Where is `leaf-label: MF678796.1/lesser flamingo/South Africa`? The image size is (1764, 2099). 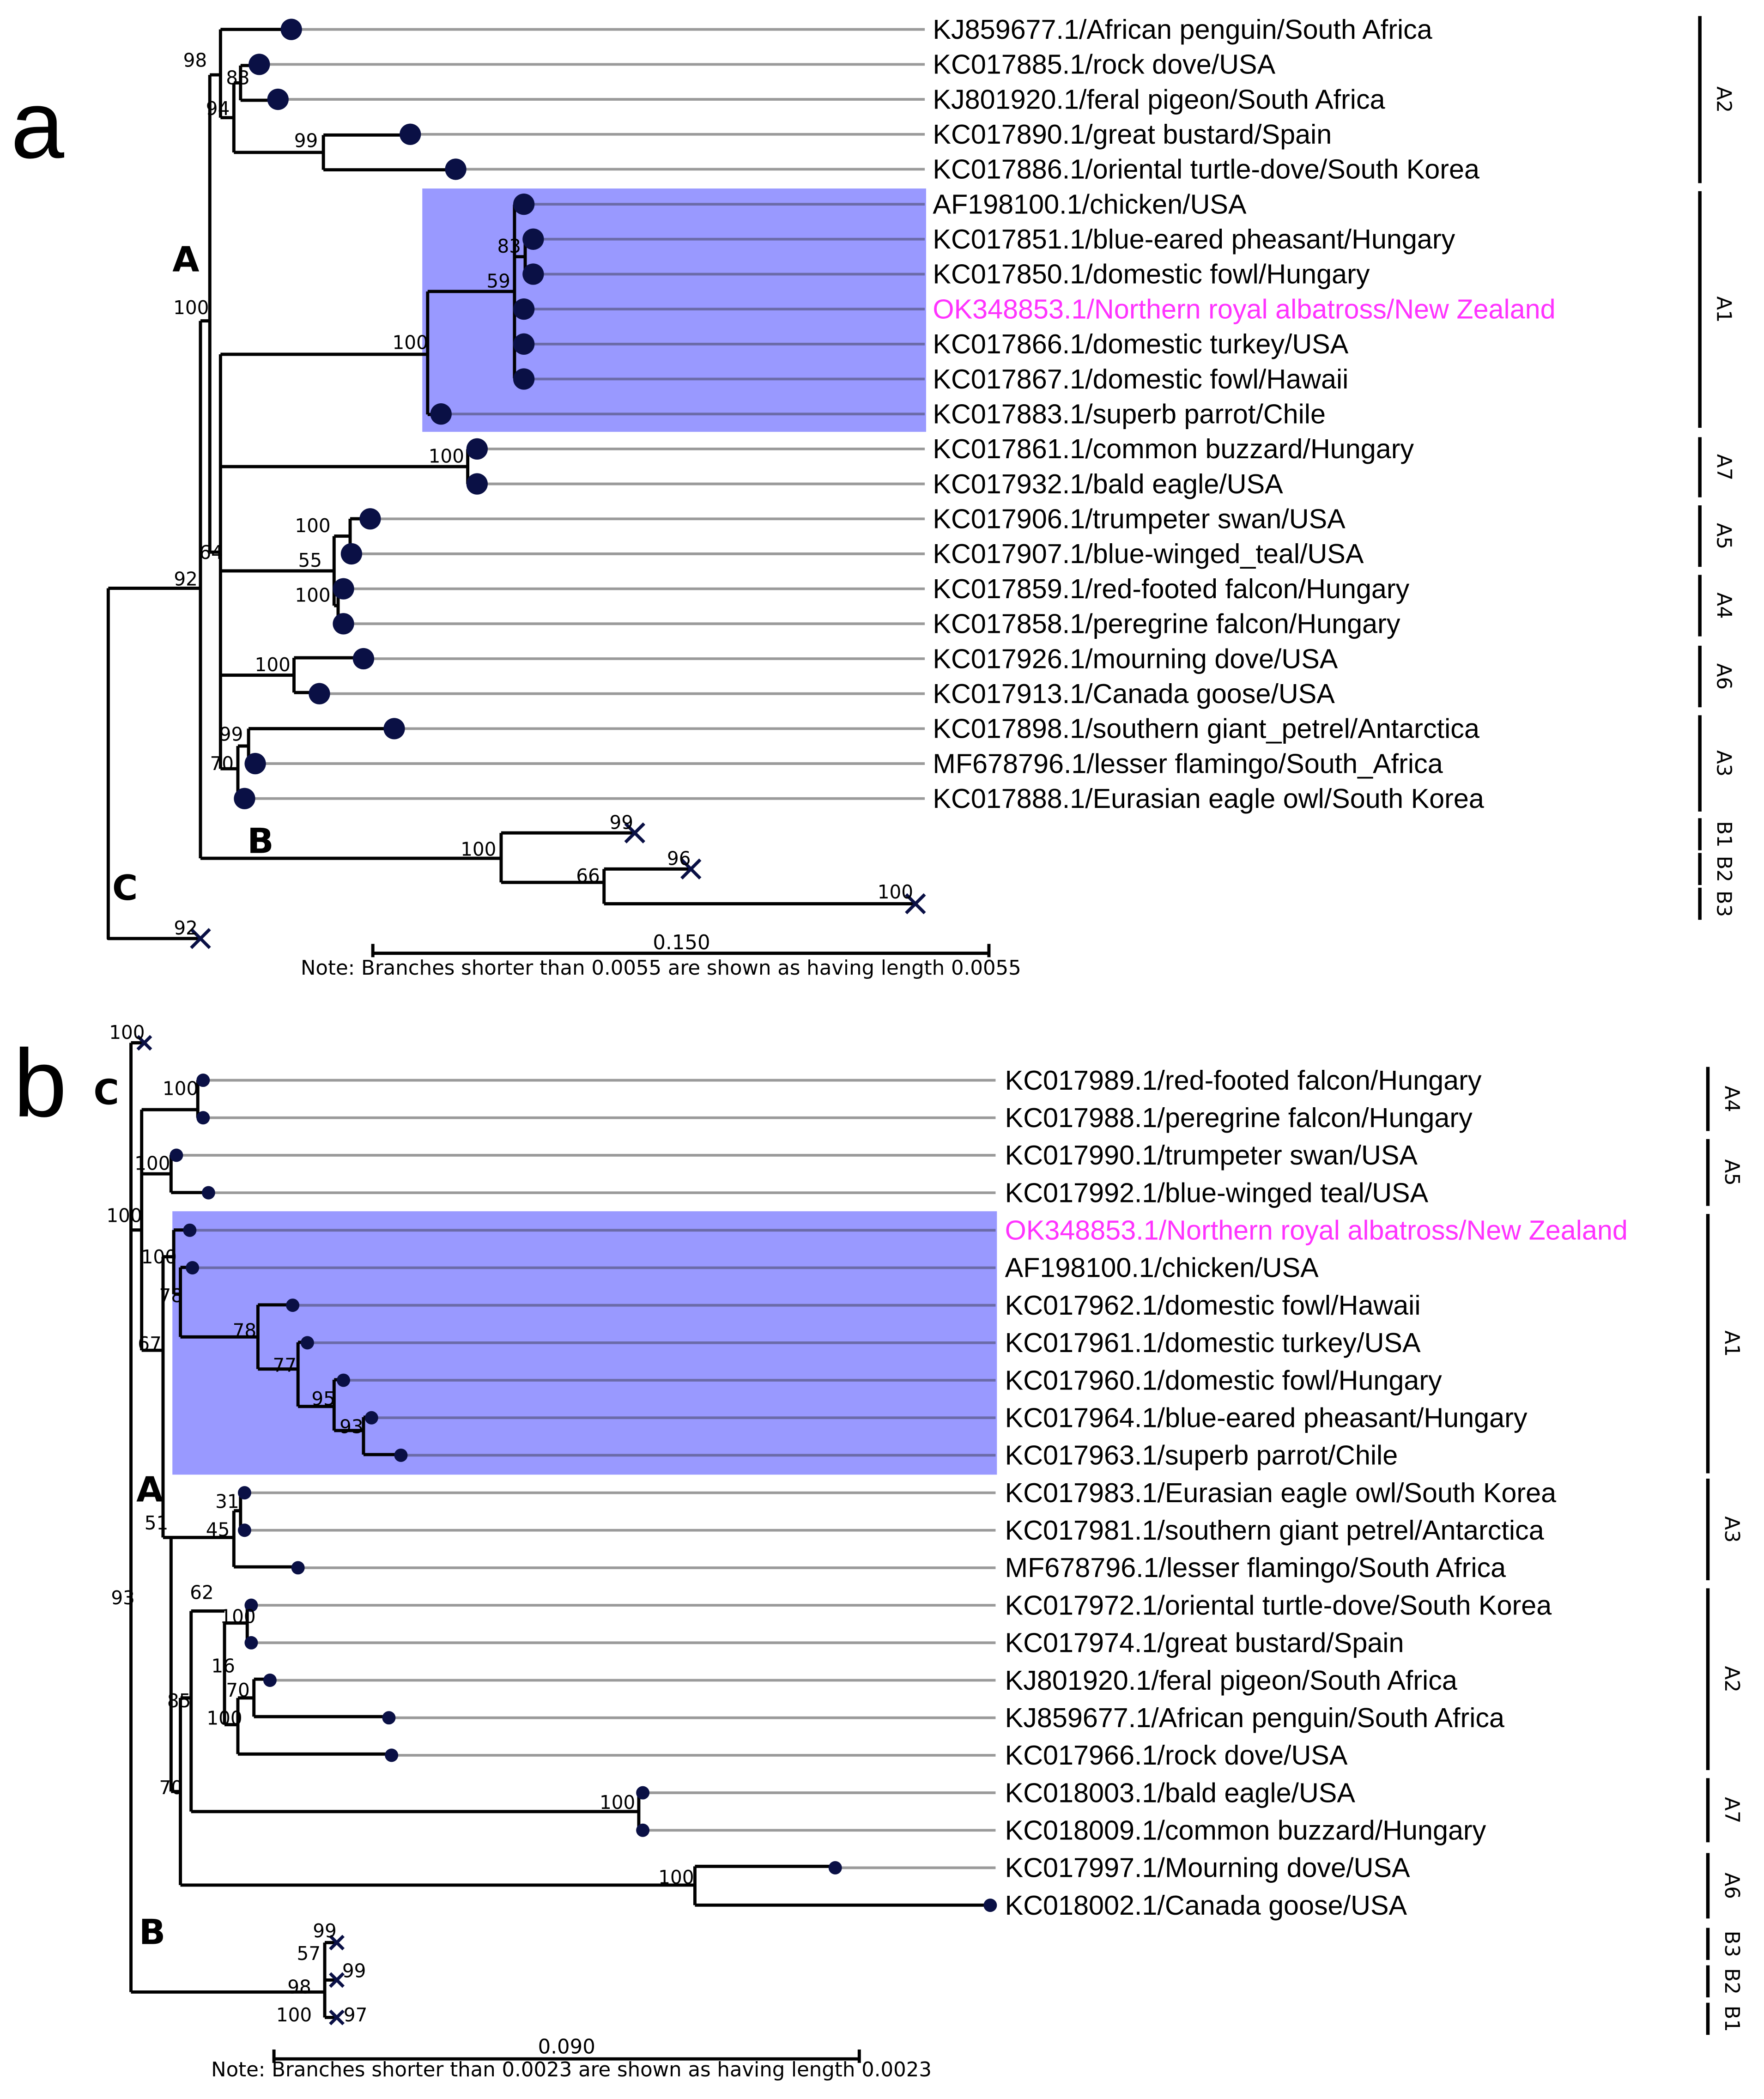
leaf-label: MF678796.1/lesser flamingo/South Africa is located at coordinates (1255, 1567).